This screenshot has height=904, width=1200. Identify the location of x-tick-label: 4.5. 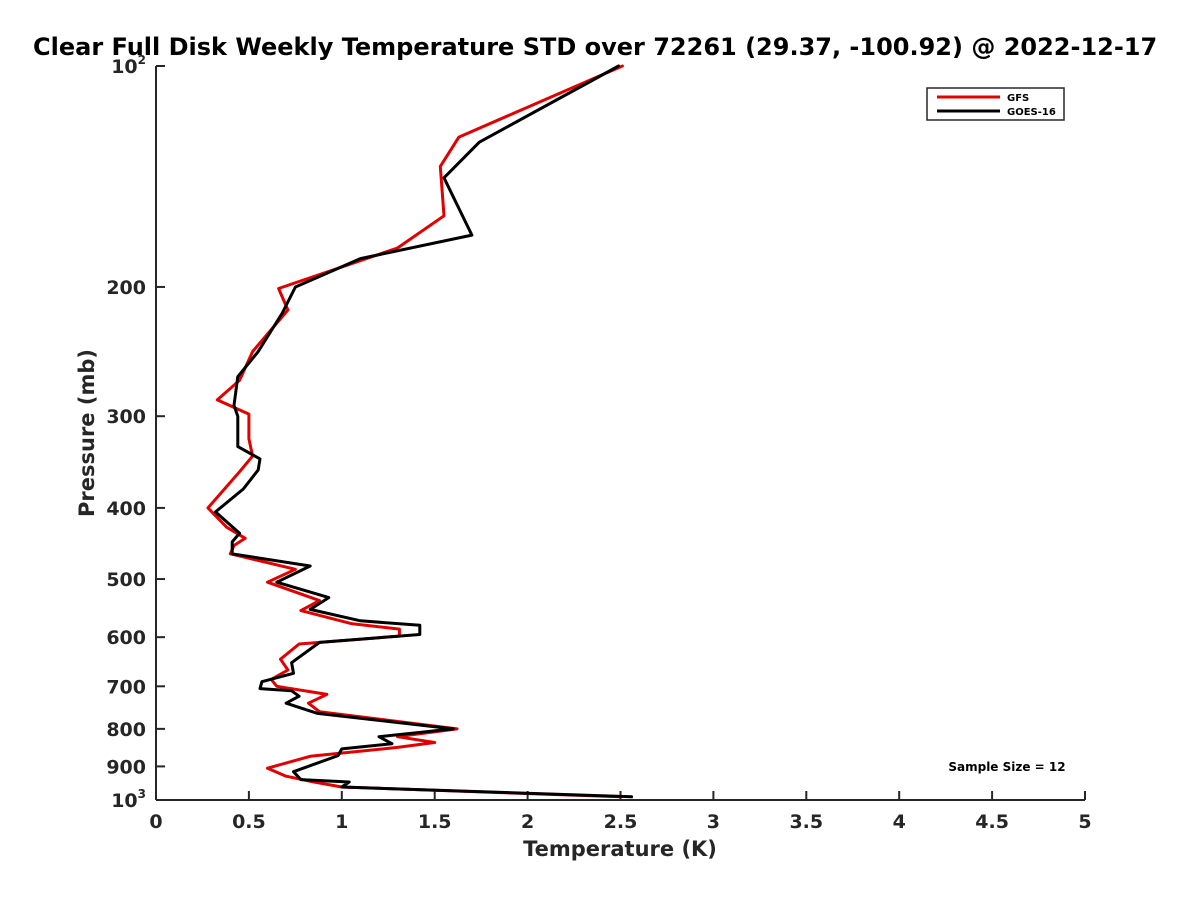
(992, 822).